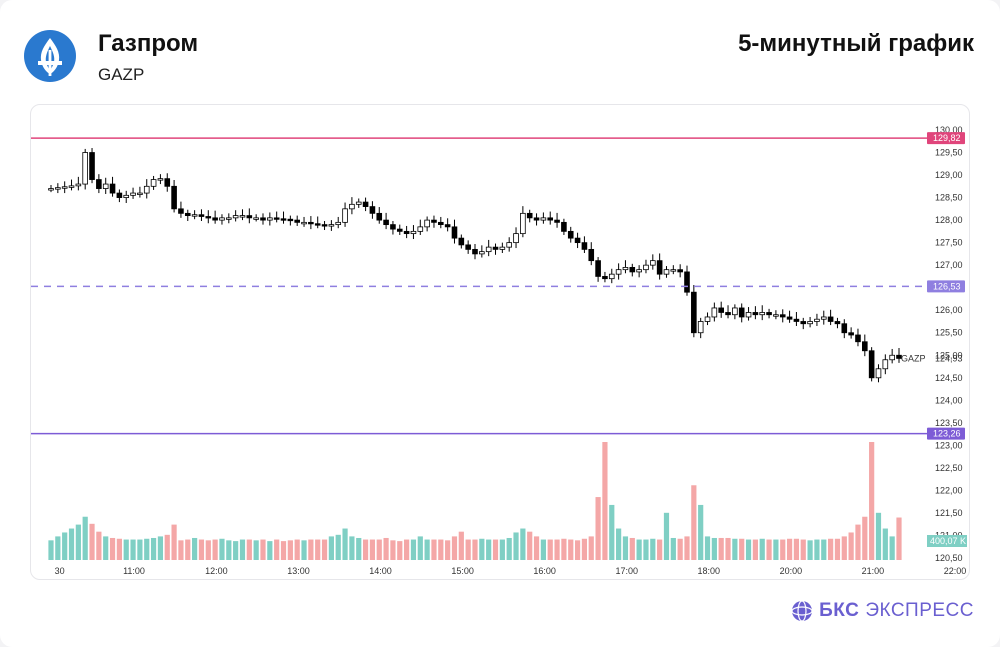  I want to click on x-tick-label: 21:00, so click(873, 571).